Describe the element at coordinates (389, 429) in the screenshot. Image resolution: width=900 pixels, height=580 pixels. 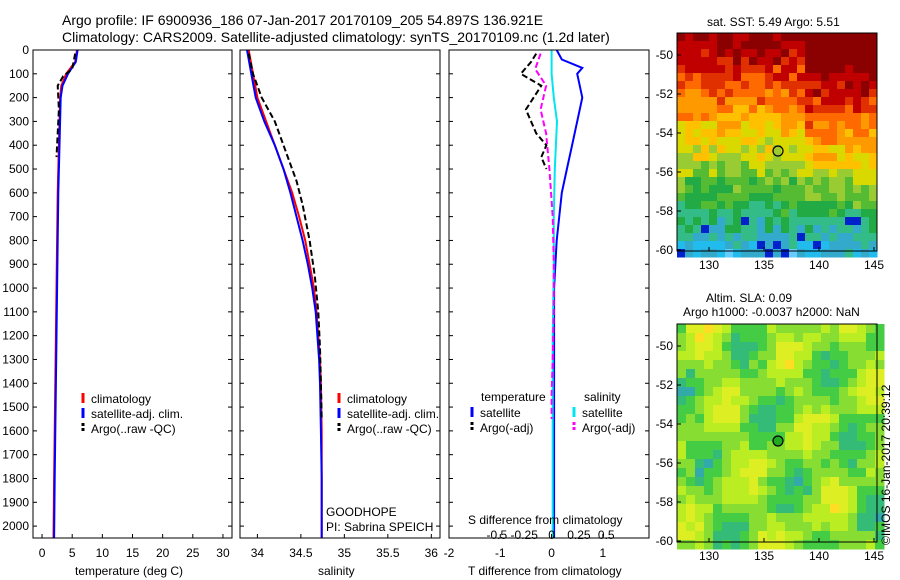
I see `salinity-legend-label: Argo(..raw -QC)` at that location.